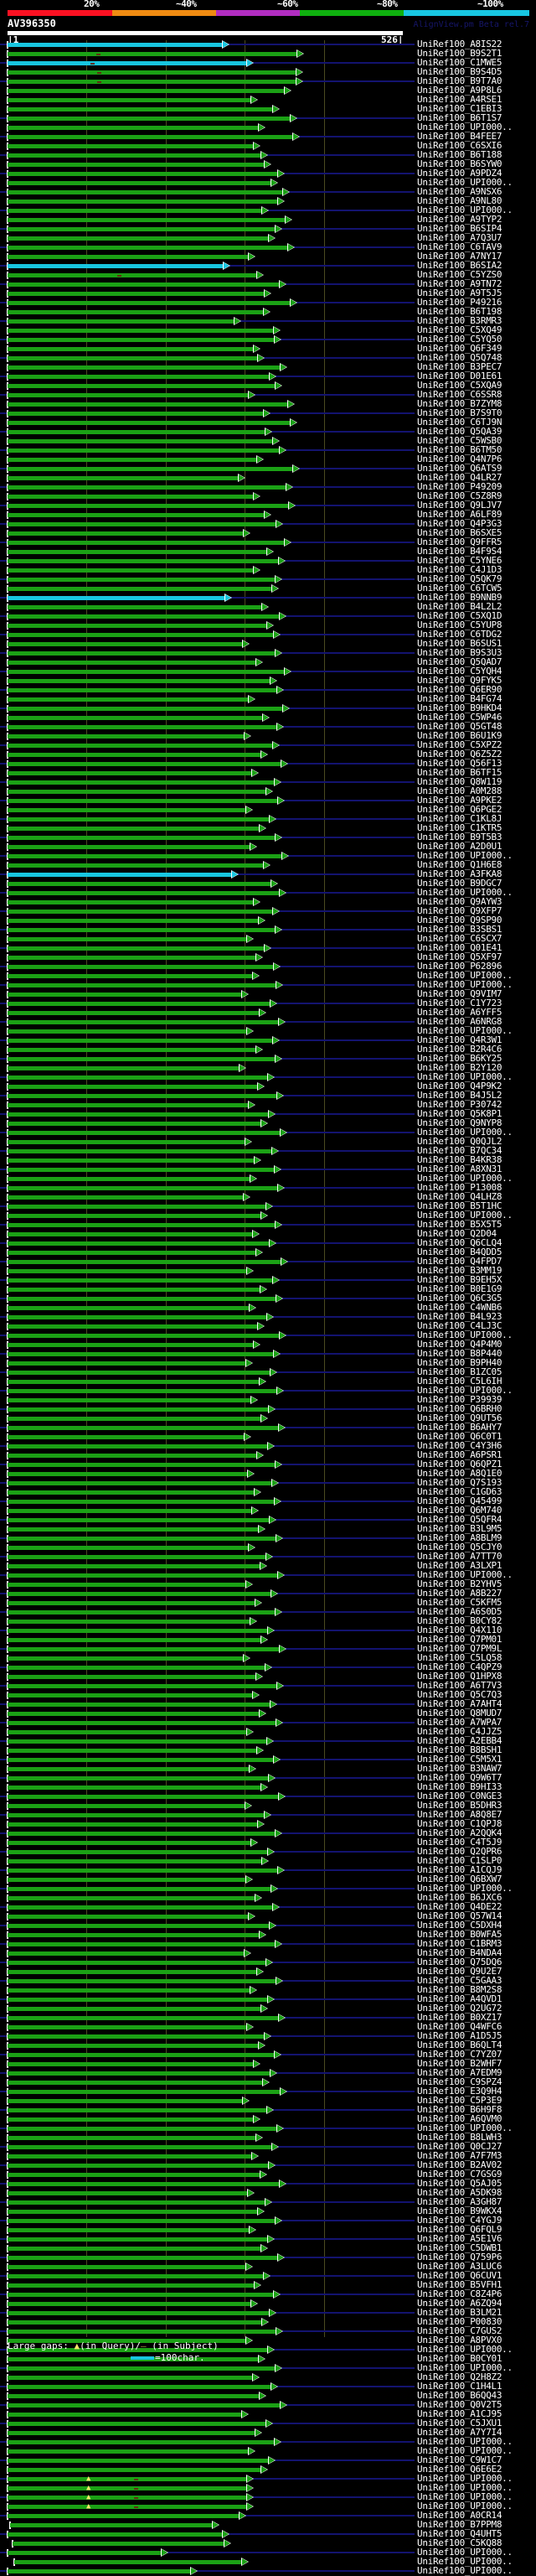 Image resolution: width=536 pixels, height=2576 pixels. I want to click on alignment-row: UniRef100_Q57W14, so click(268, 1916).